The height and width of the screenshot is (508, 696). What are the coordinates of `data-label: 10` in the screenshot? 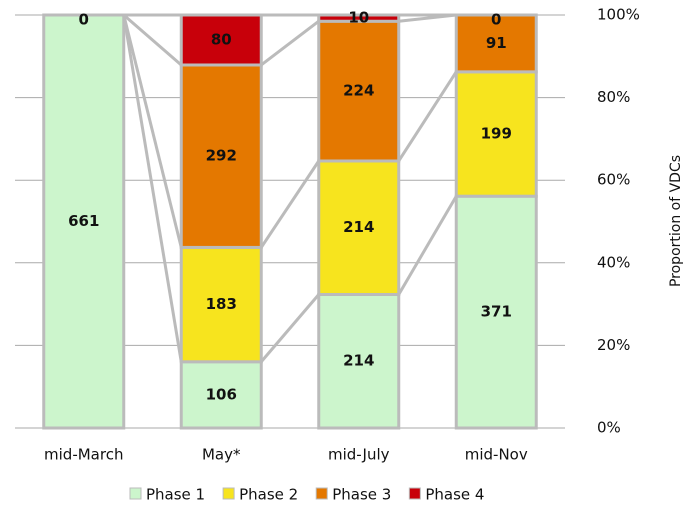 It's located at (358, 18).